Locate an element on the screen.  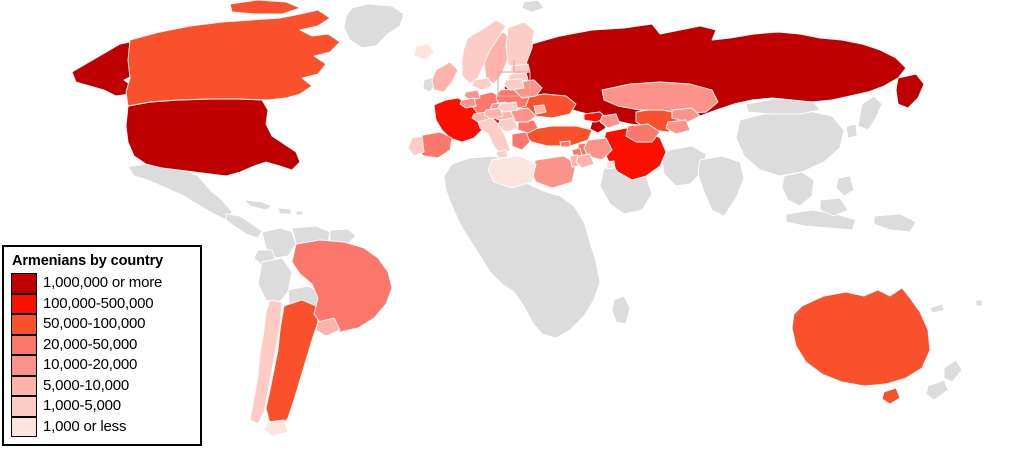
legend-row: 20,000-50,000 is located at coordinates (102, 344).